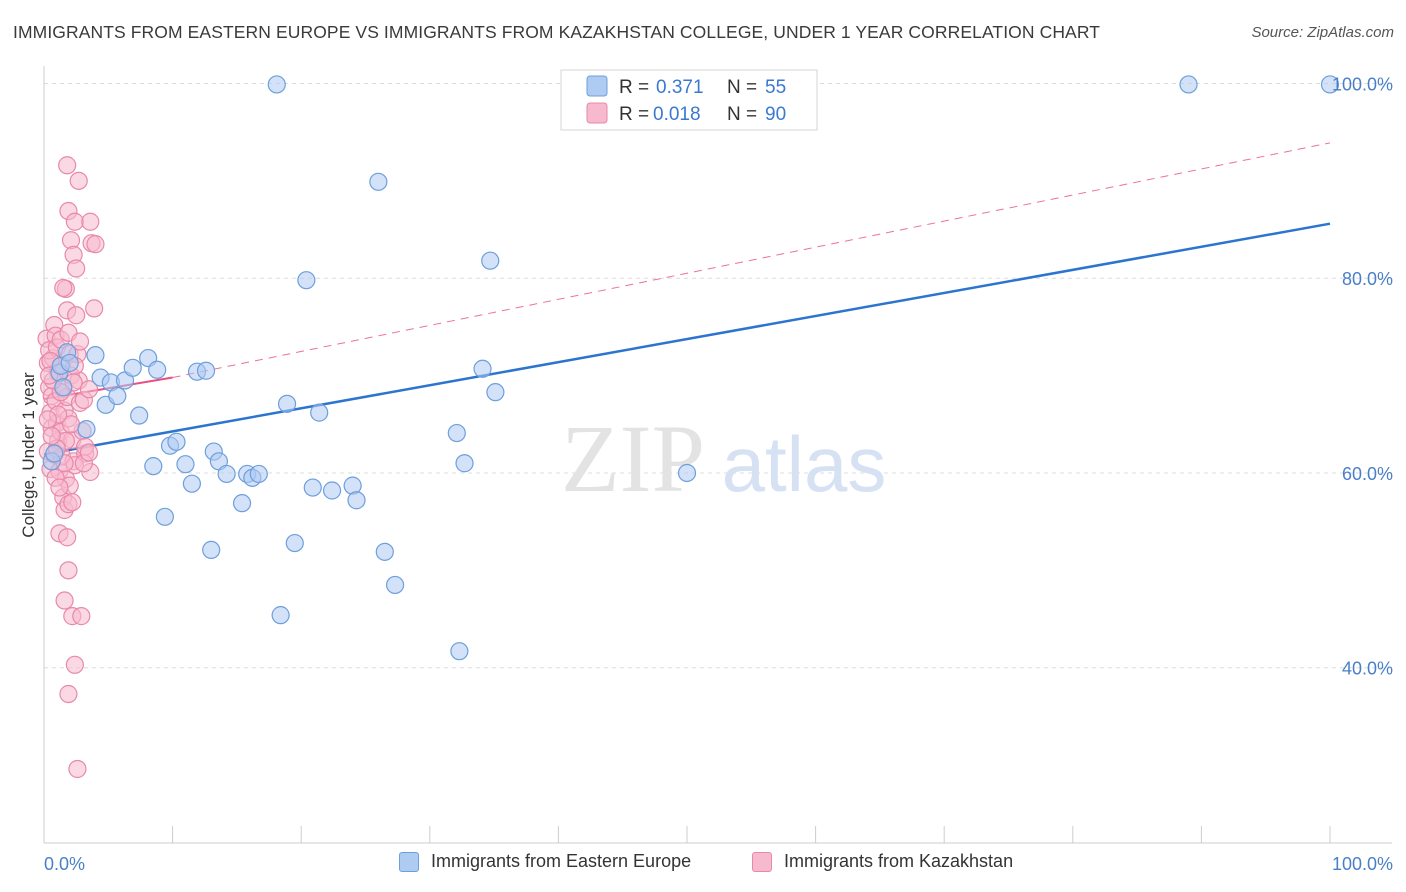 The height and width of the screenshot is (892, 1406). What do you see at coordinates (804, 464) in the screenshot?
I see `watermark-atlas: atlas` at bounding box center [804, 464].